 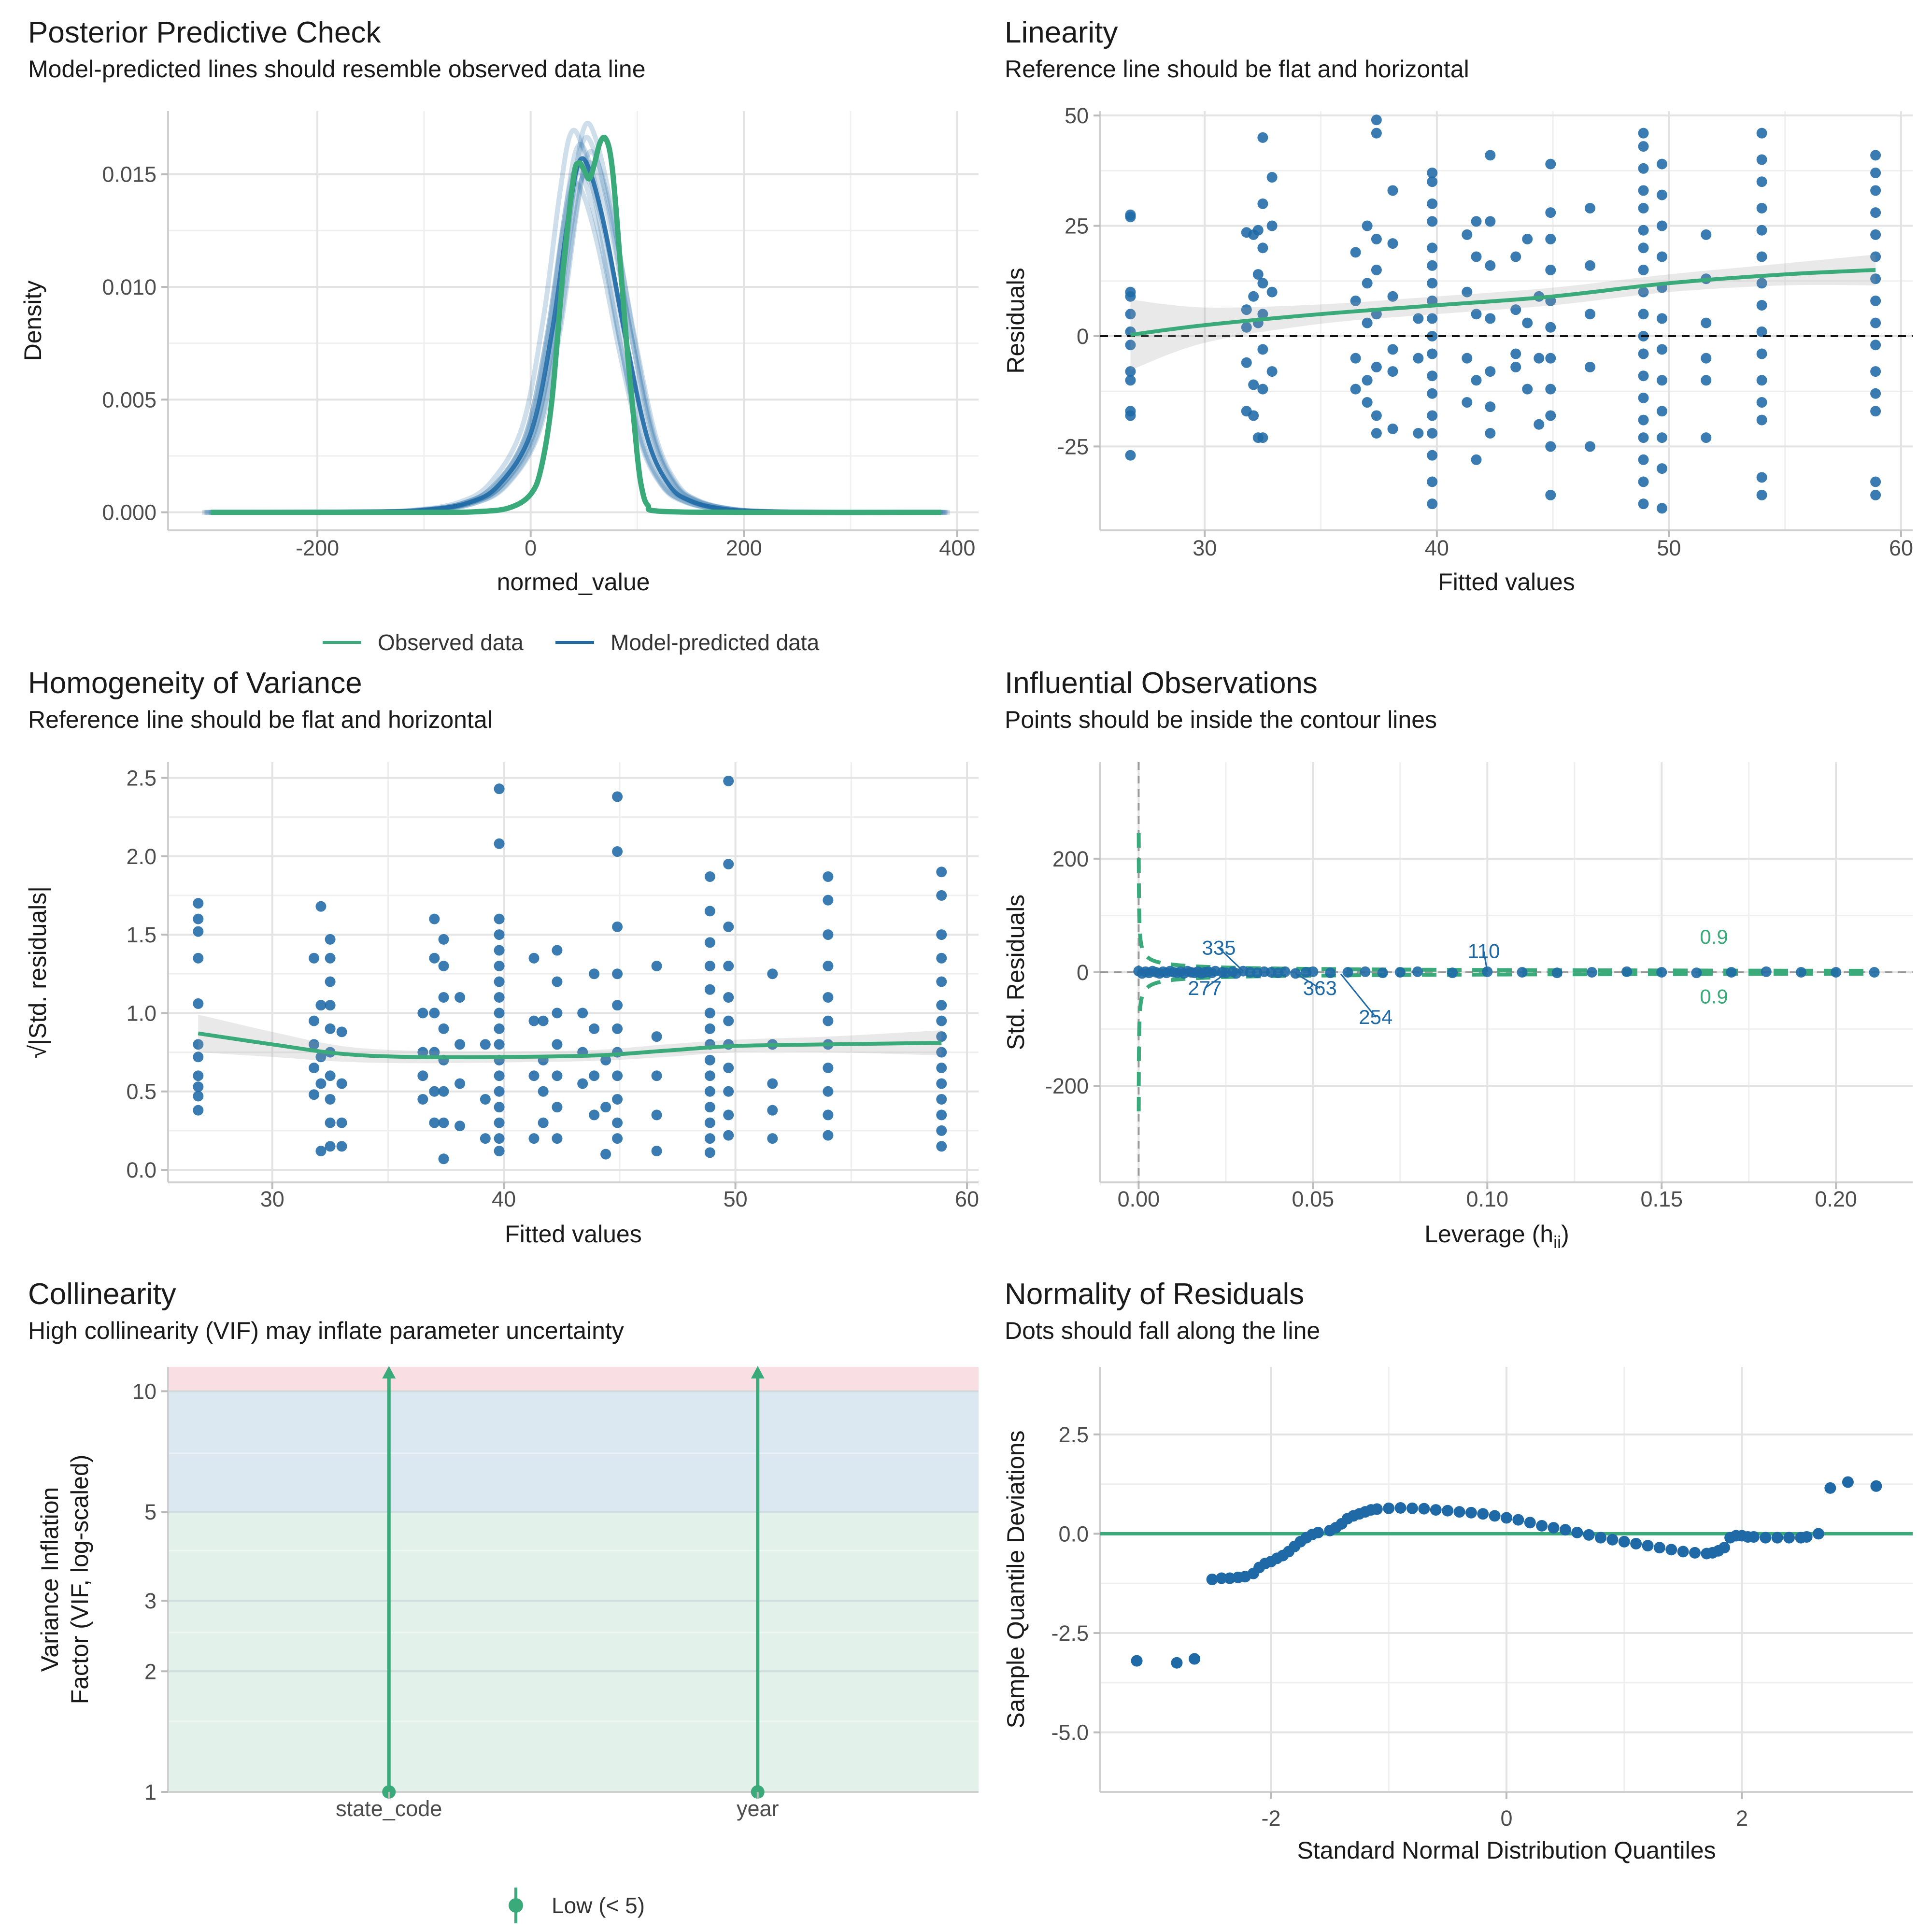 What do you see at coordinates (758, 1808) in the screenshot?
I see `x-tick-label: year` at bounding box center [758, 1808].